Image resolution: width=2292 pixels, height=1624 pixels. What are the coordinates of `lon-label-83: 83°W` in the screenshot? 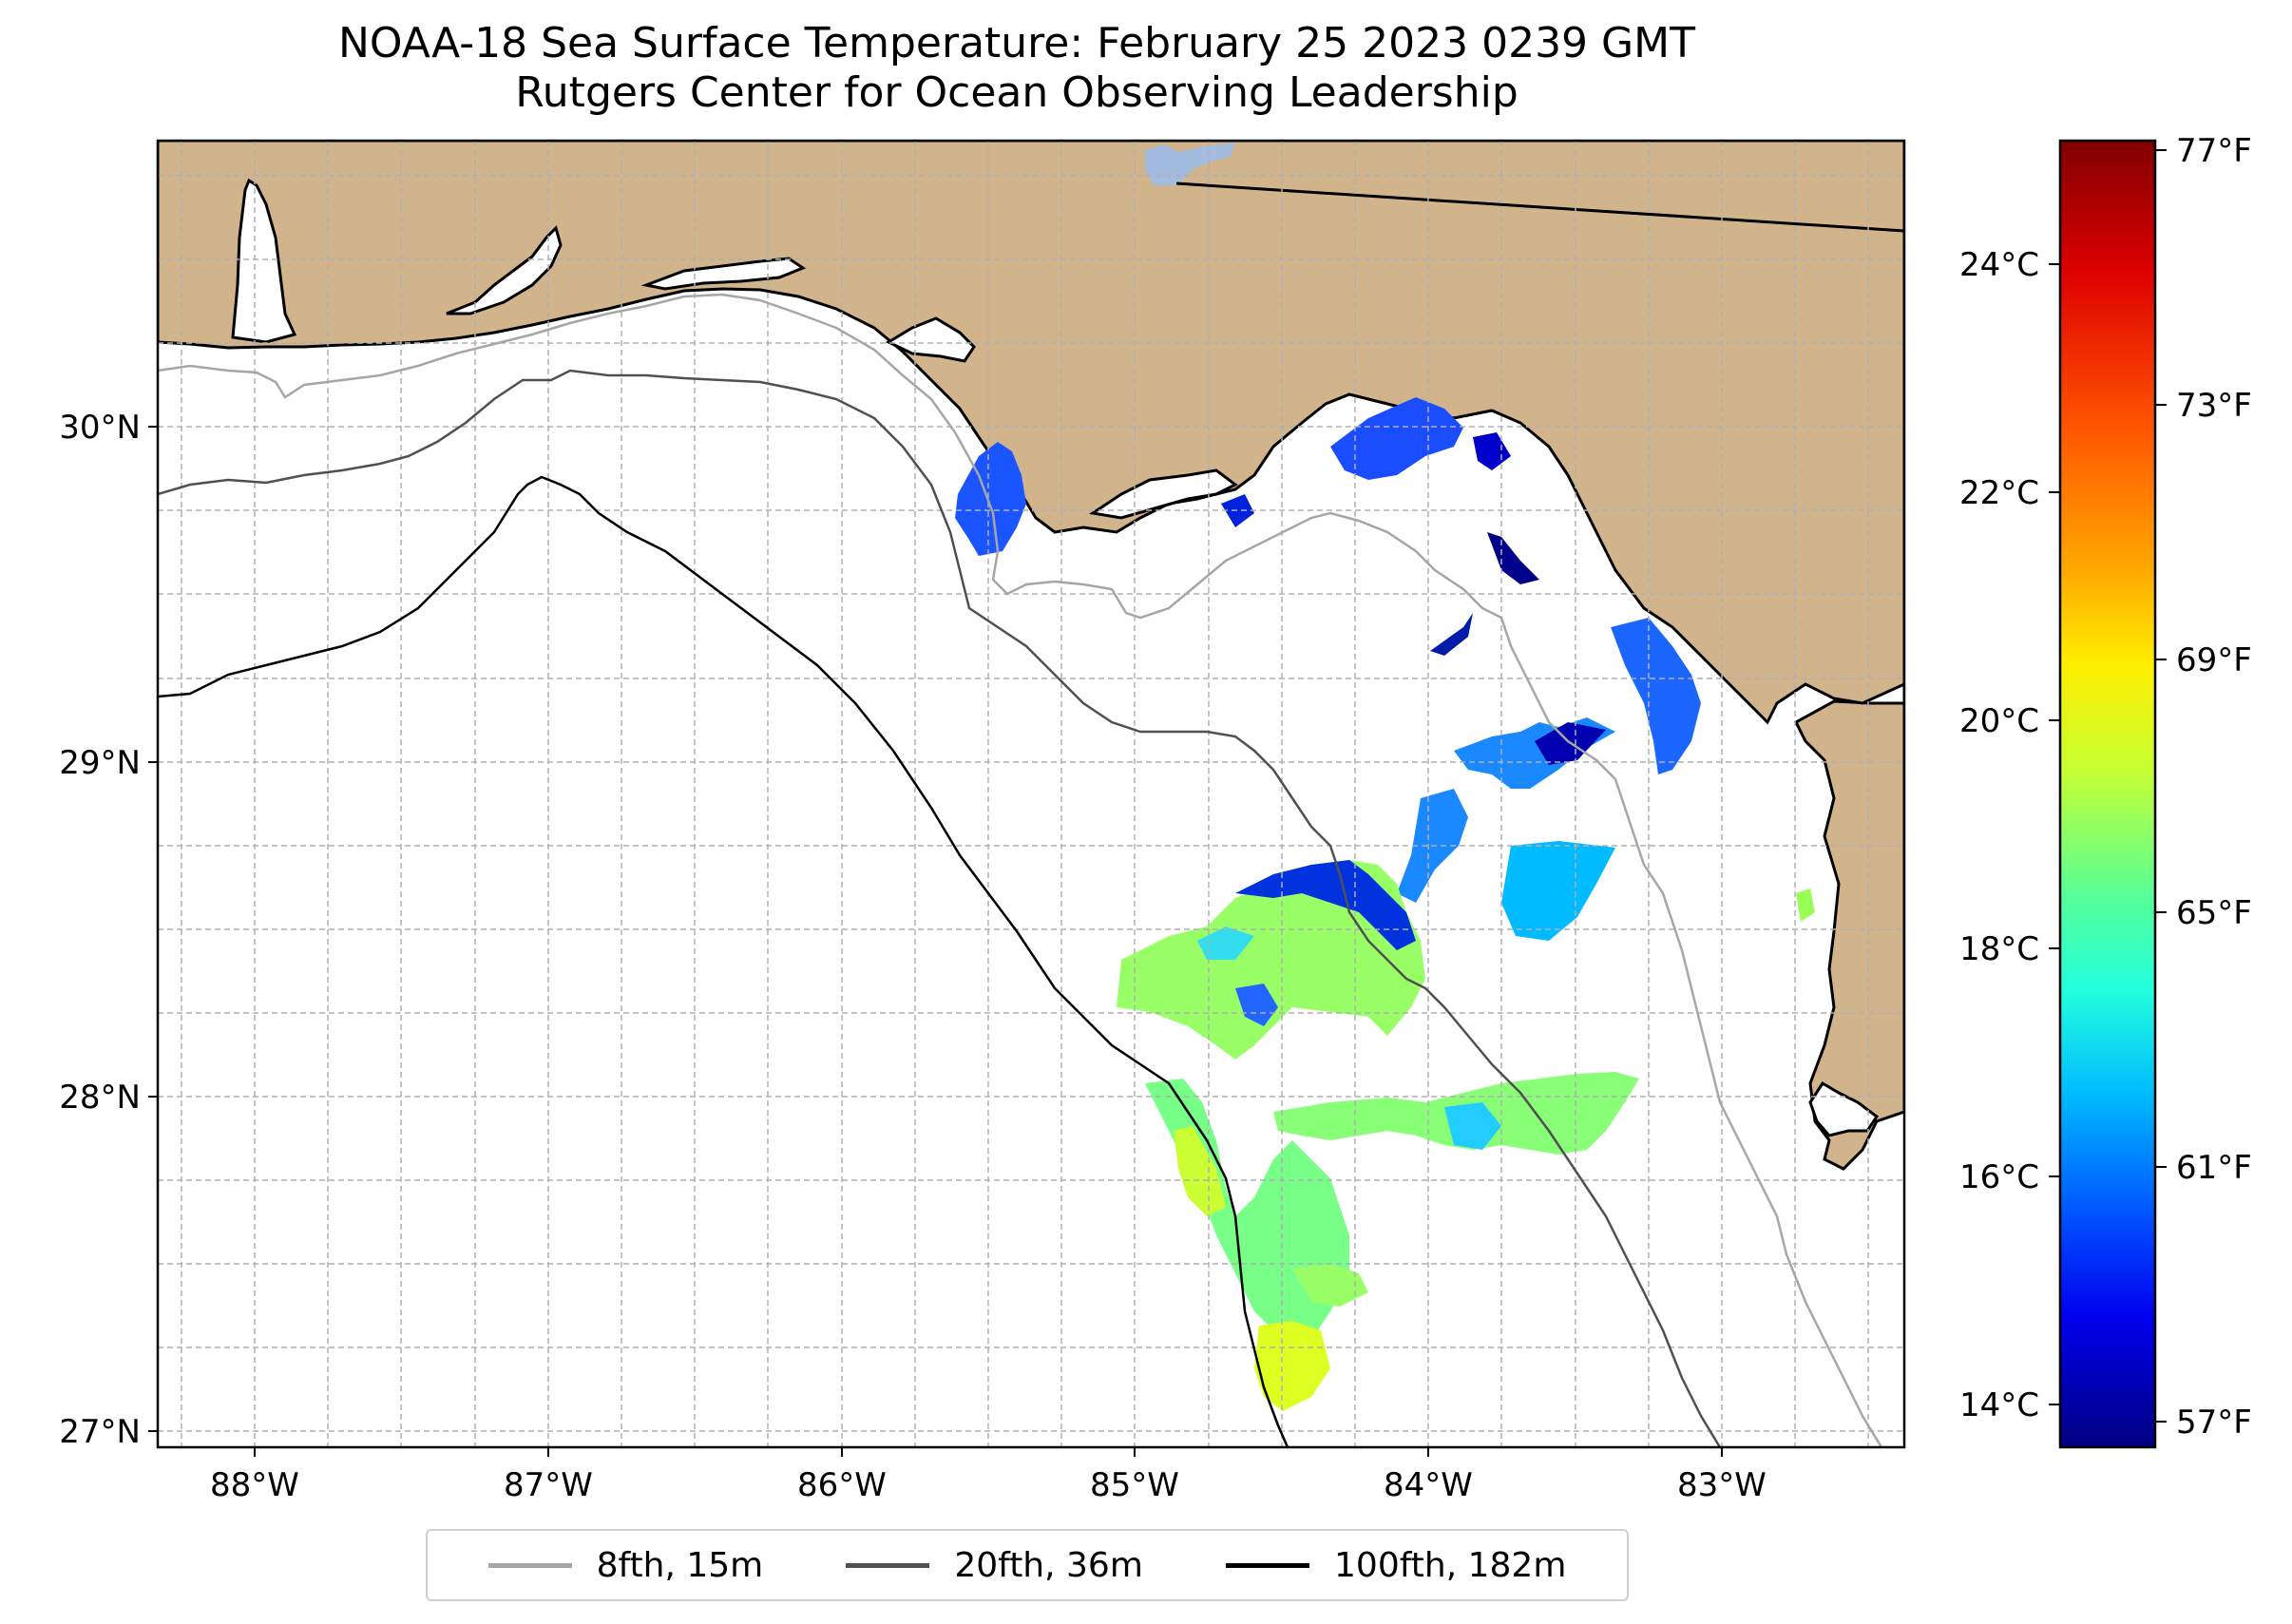 It's located at (1722, 1485).